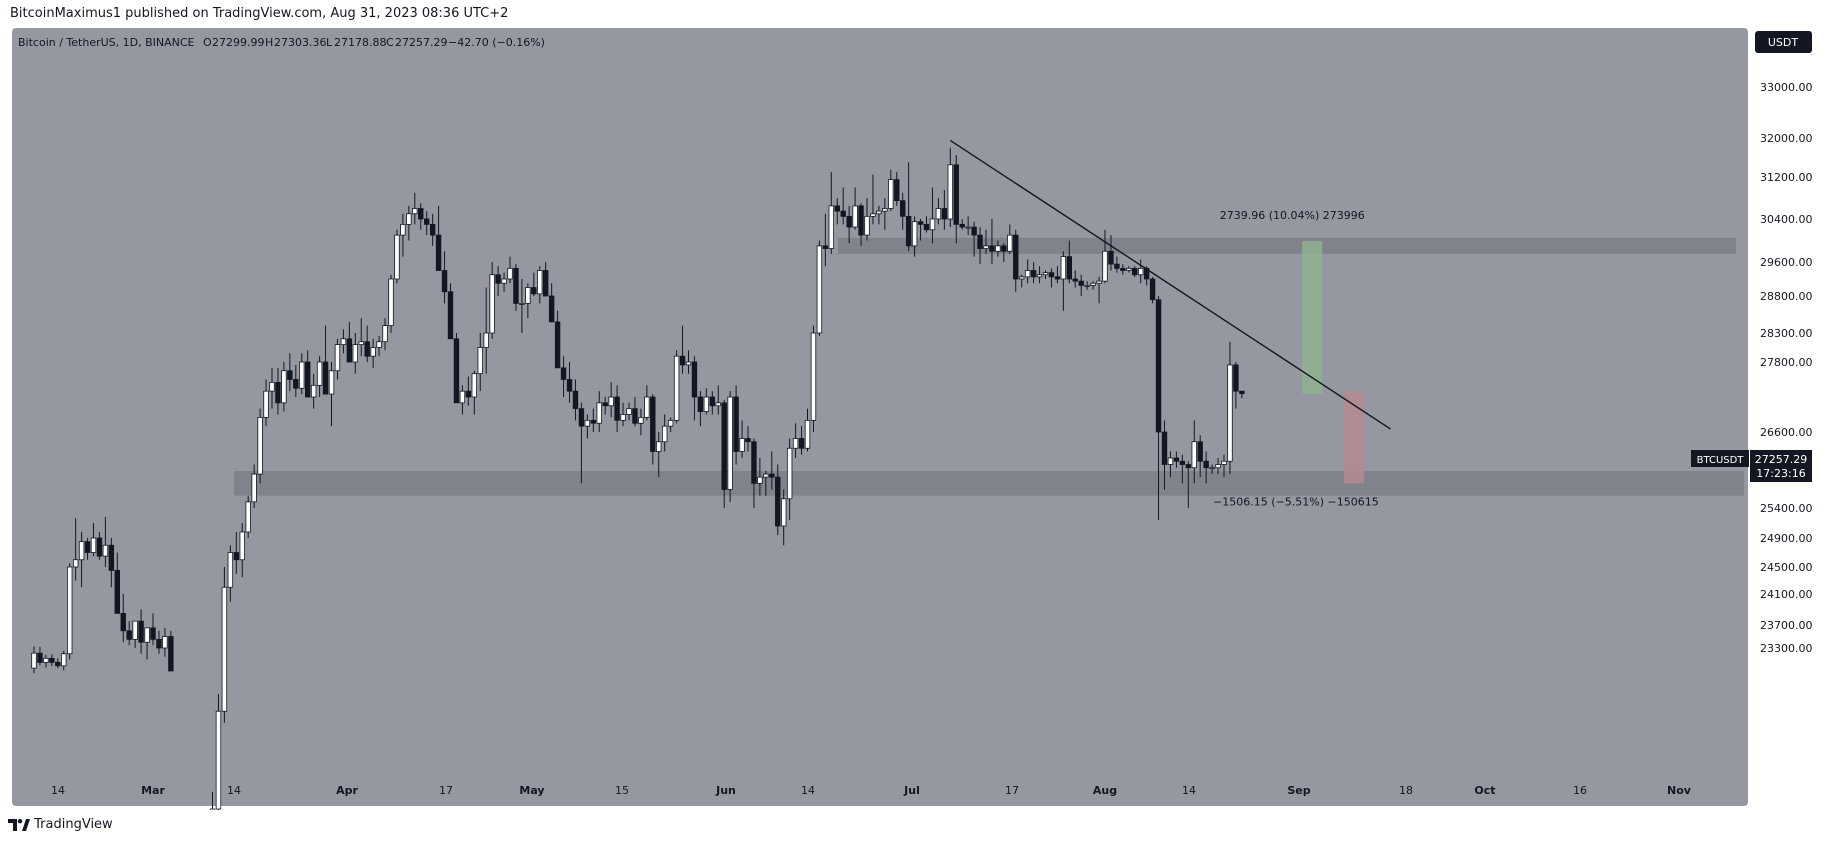 Image resolution: width=1827 pixels, height=841 pixels. I want to click on long-measure-rect, so click(1312, 318).